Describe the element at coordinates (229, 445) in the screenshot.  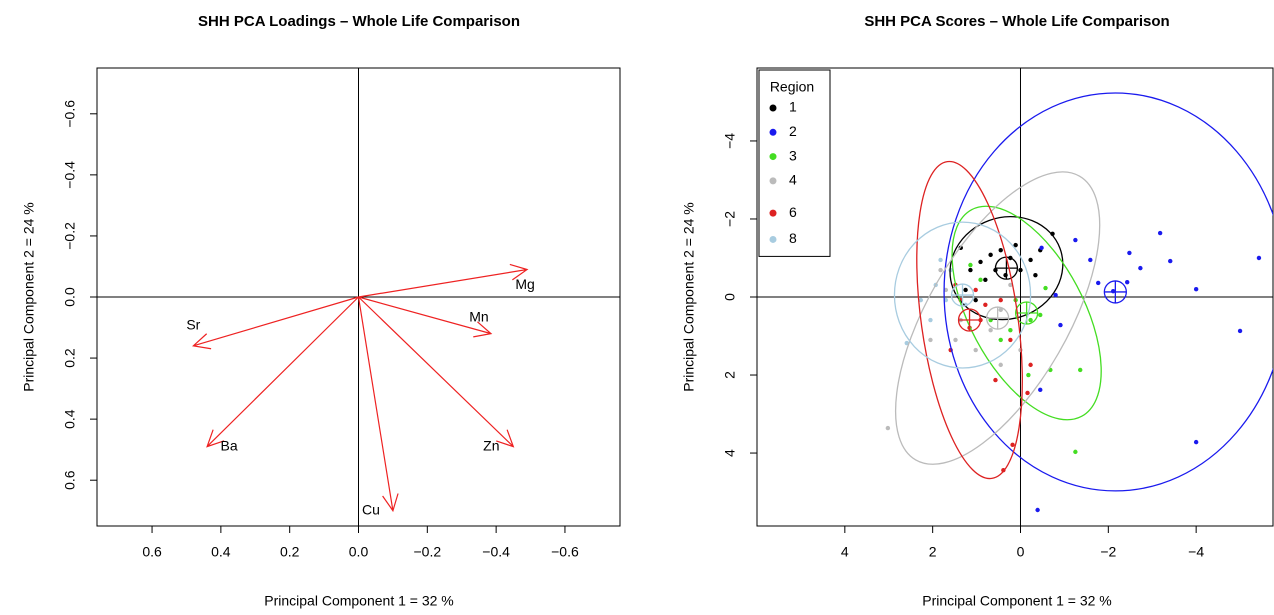
I see `arrow-label: Ba` at that location.